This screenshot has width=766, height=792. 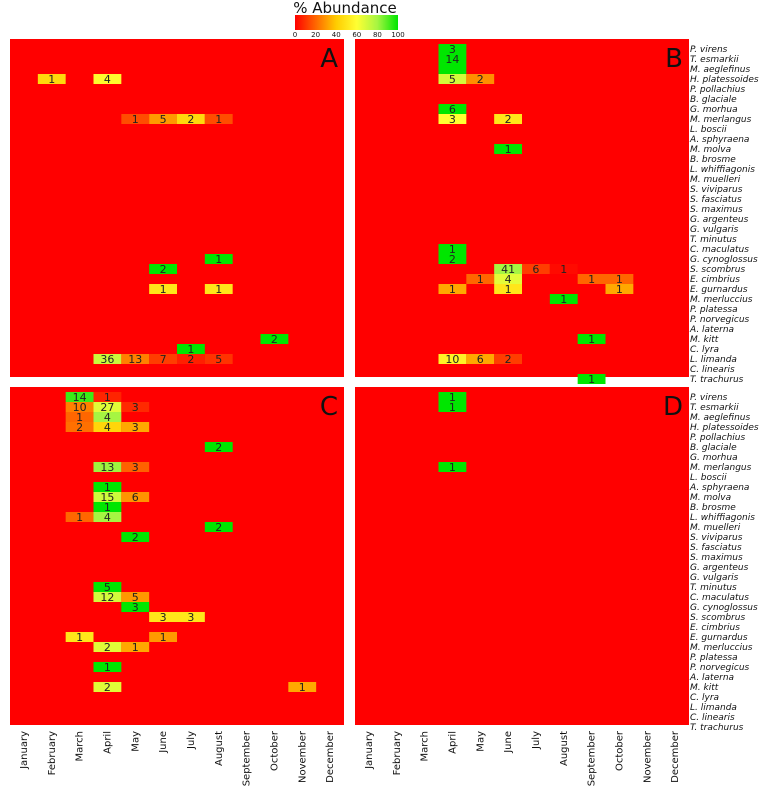 I want to click on species-label: A. laterna, so click(x=711, y=330).